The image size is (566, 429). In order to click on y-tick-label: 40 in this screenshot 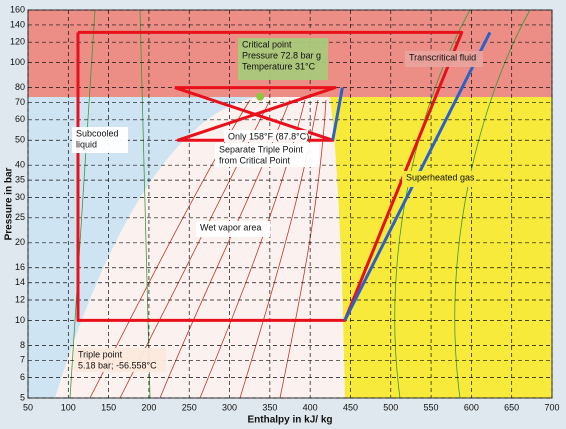, I will do `click(20, 165)`.